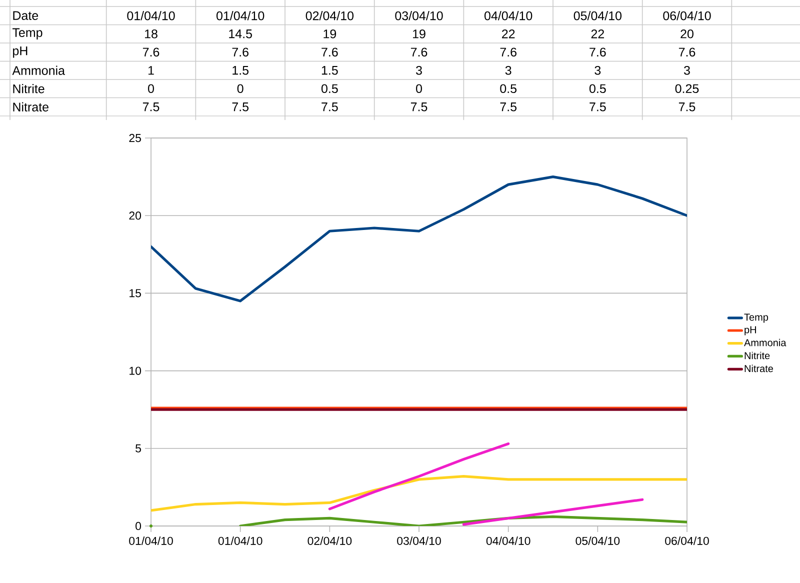 The height and width of the screenshot is (583, 800). What do you see at coordinates (508, 540) in the screenshot?
I see `x-tick-label: 04/04/10` at bounding box center [508, 540].